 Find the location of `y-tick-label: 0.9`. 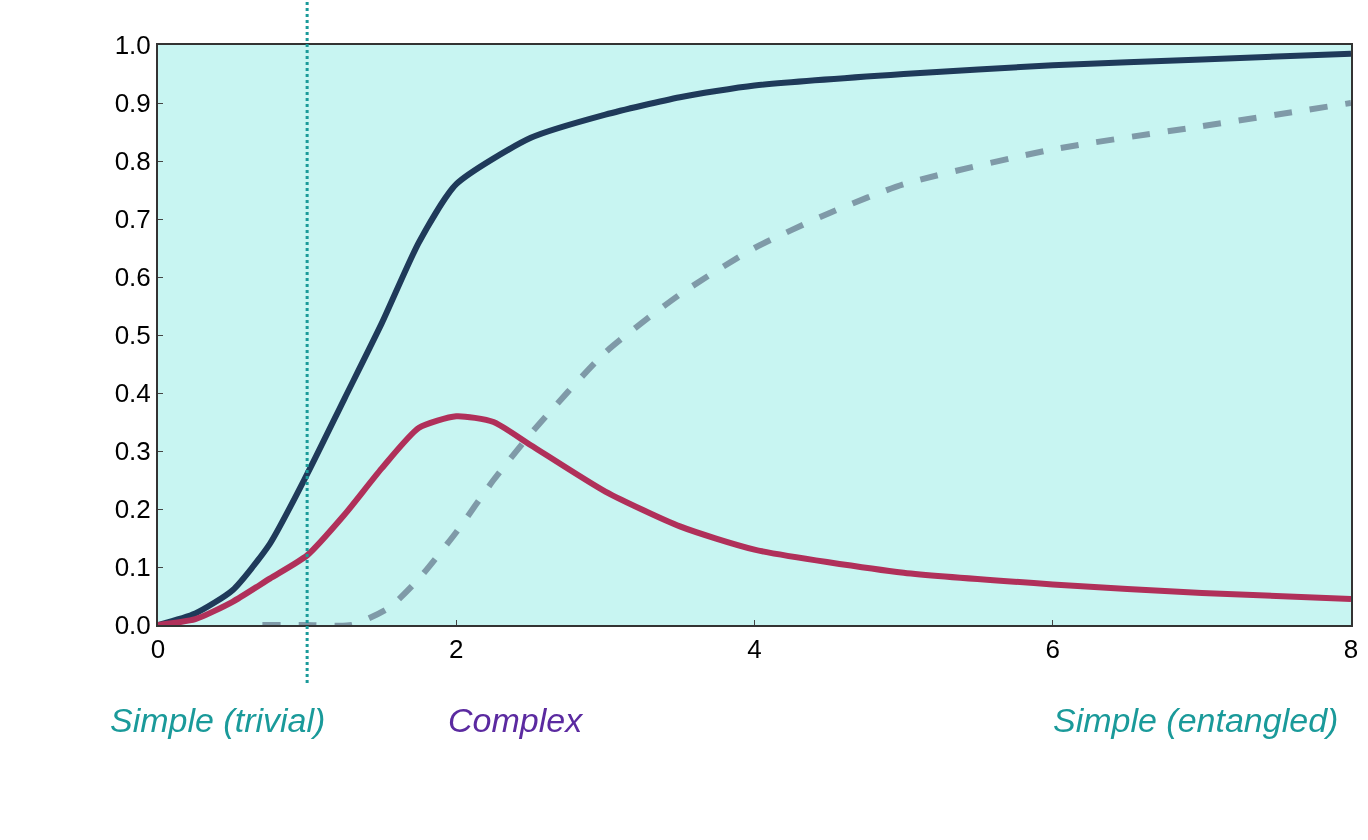

y-tick-label: 0.9 is located at coordinates (132, 103).